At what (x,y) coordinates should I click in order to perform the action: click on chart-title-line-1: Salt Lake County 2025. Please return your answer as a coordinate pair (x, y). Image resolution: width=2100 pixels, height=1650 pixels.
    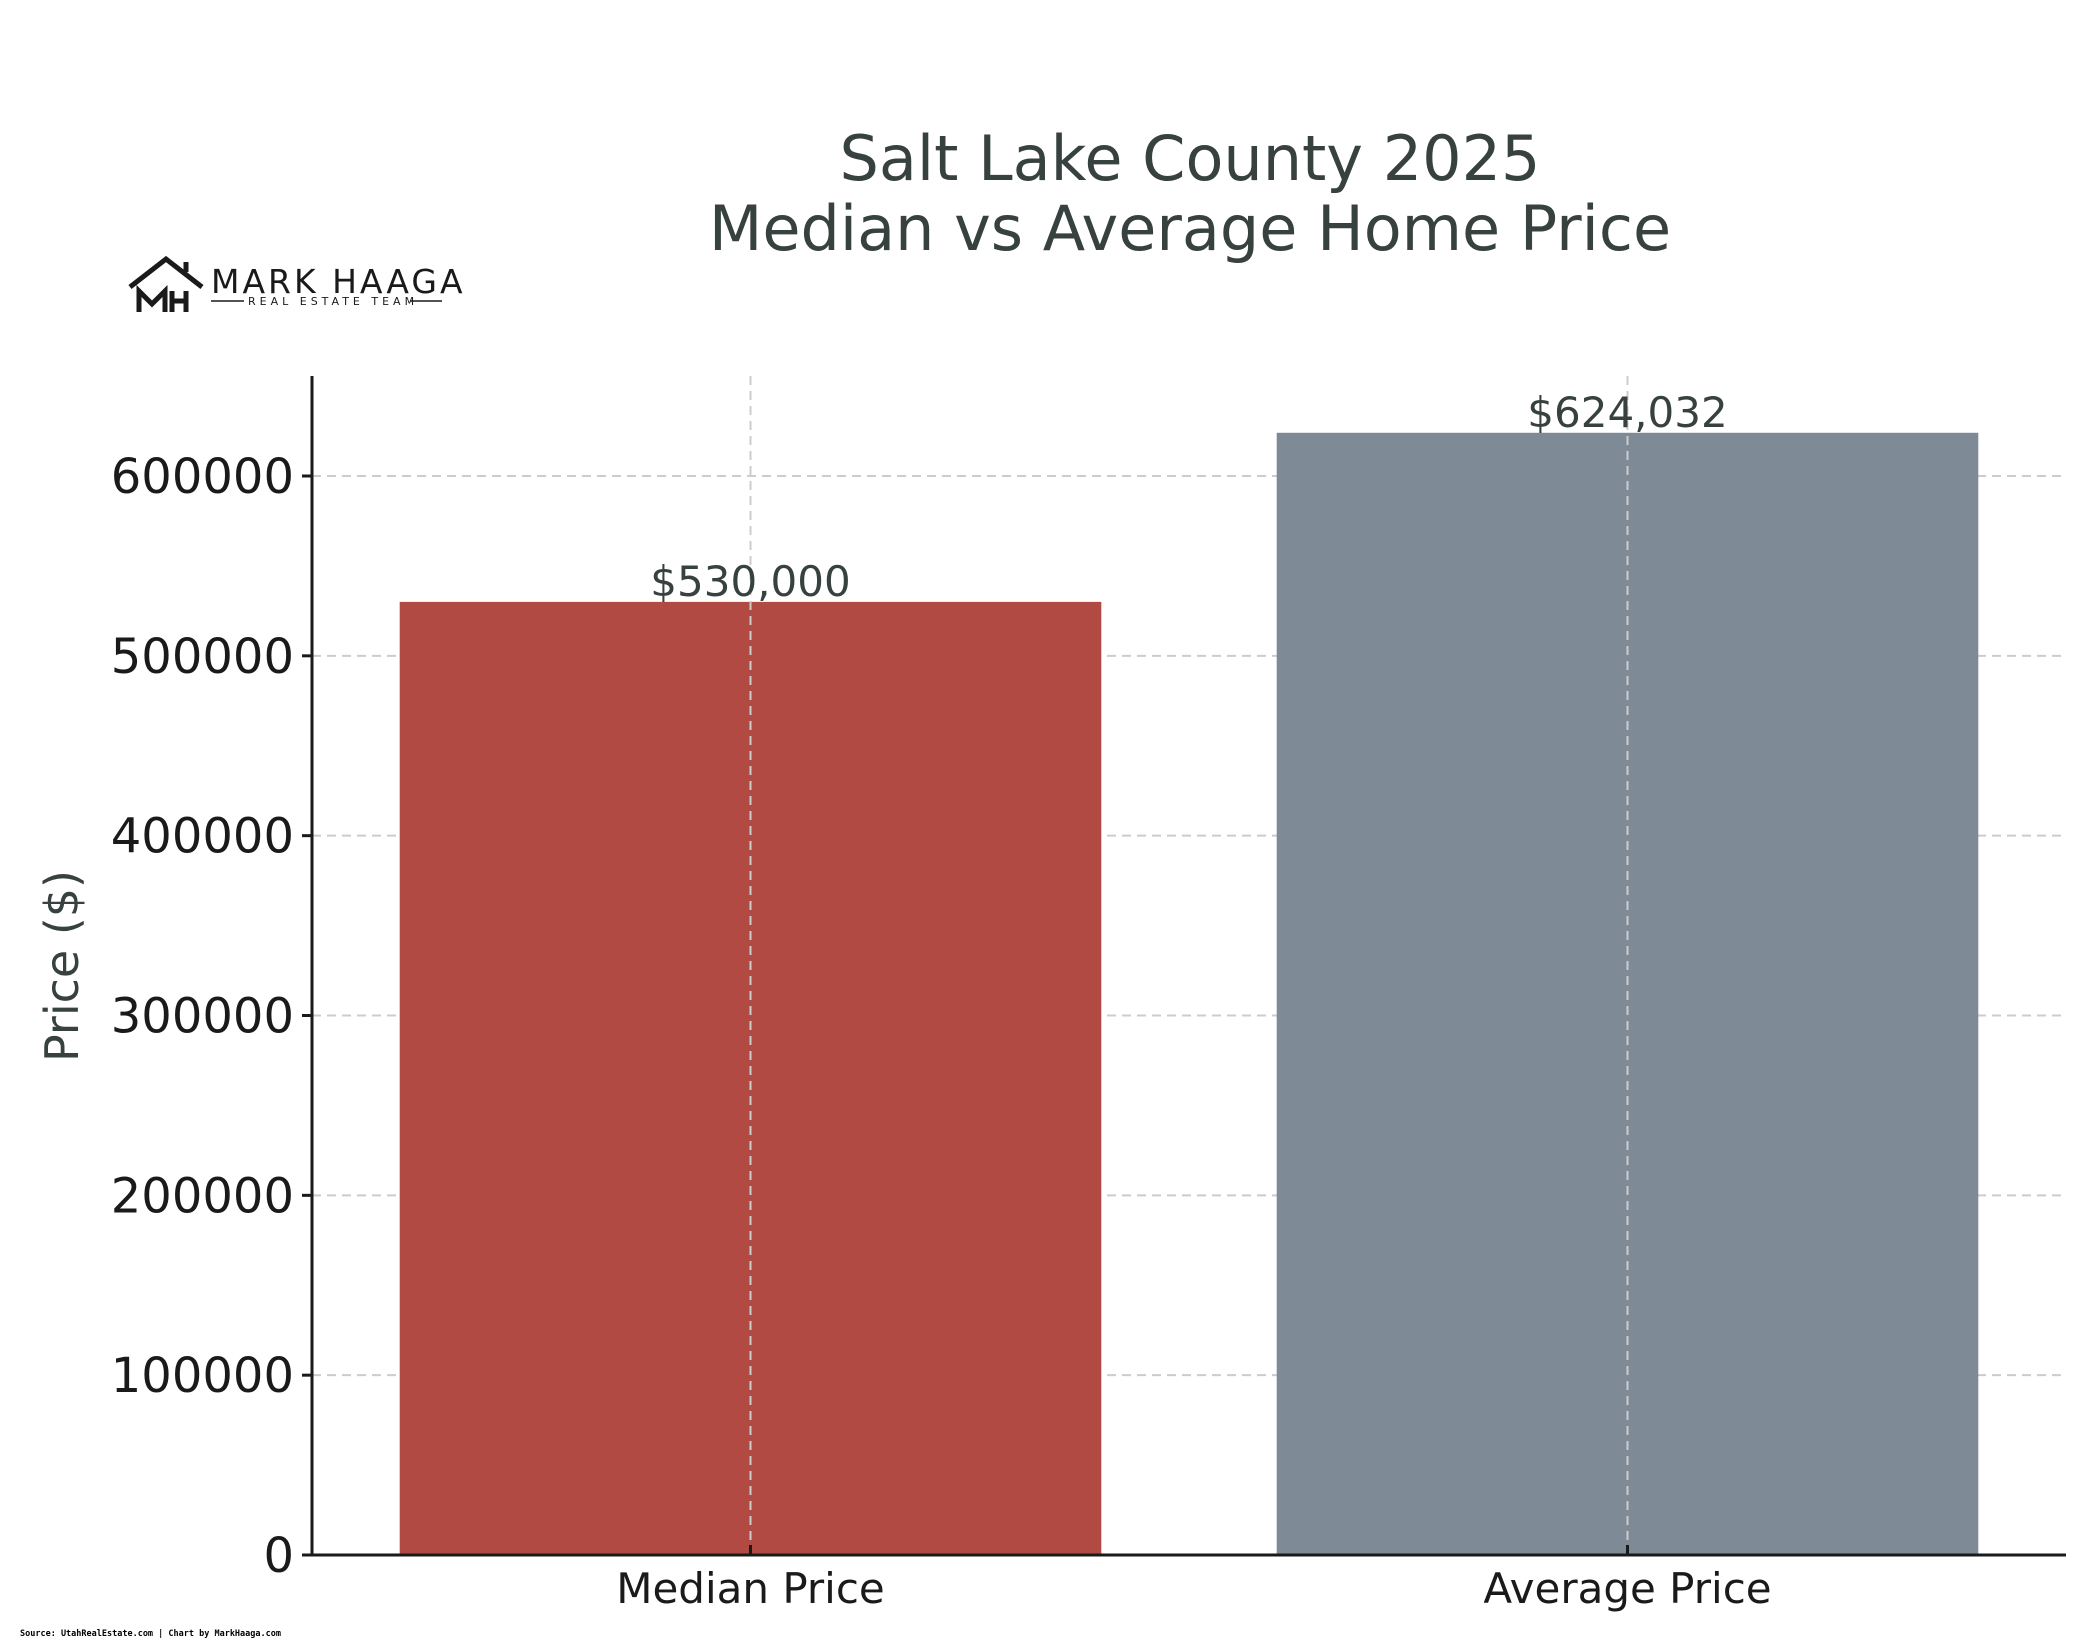
    Looking at the image, I should click on (1190, 158).